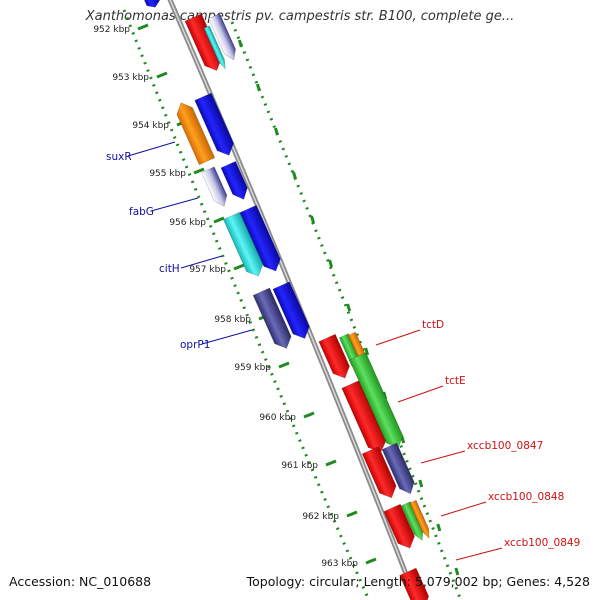 Image resolution: width=600 pixels, height=600 pixels. I want to click on ruler-tick-label: 960 kbp, so click(277, 418).